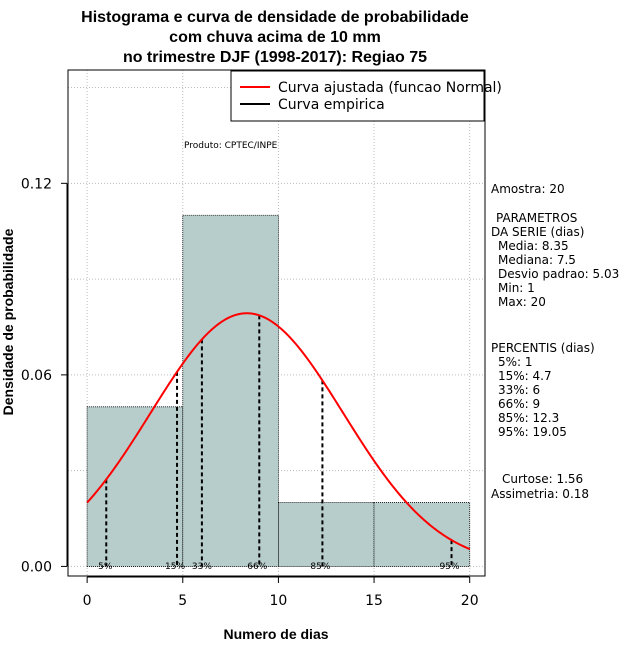  I want to click on legend-label-fit: Curva ajustada (funcao Normal), so click(390, 88).